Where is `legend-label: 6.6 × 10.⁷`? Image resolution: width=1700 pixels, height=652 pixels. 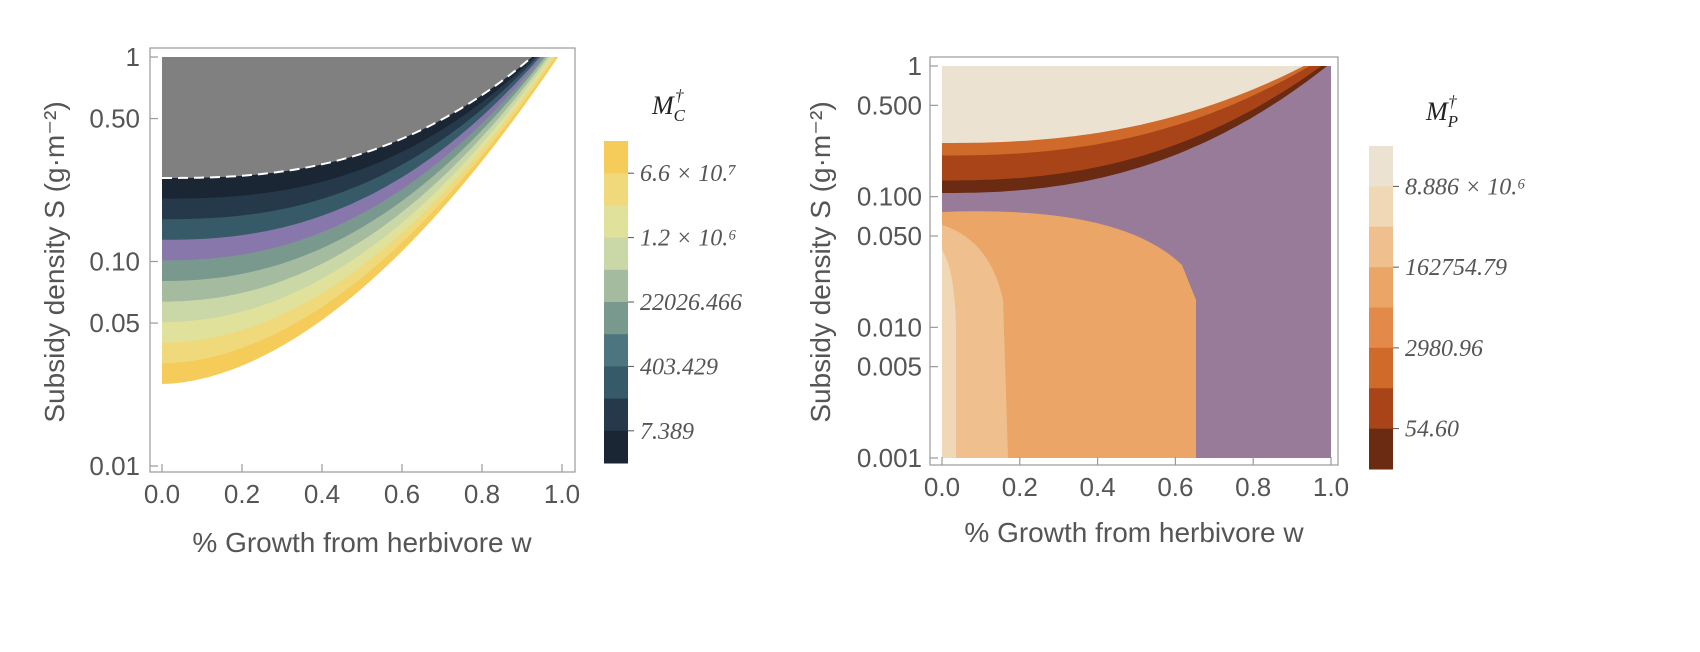
legend-label: 6.6 × 10.⁷ is located at coordinates (688, 174).